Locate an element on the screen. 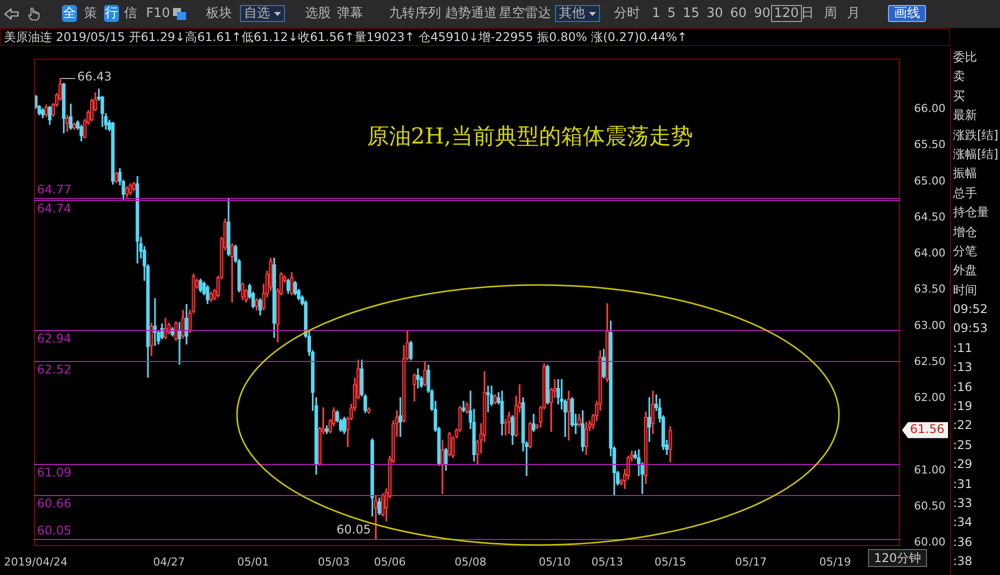 This screenshot has width=1000, height=575. ref-line-label: 64.74 is located at coordinates (54, 209).